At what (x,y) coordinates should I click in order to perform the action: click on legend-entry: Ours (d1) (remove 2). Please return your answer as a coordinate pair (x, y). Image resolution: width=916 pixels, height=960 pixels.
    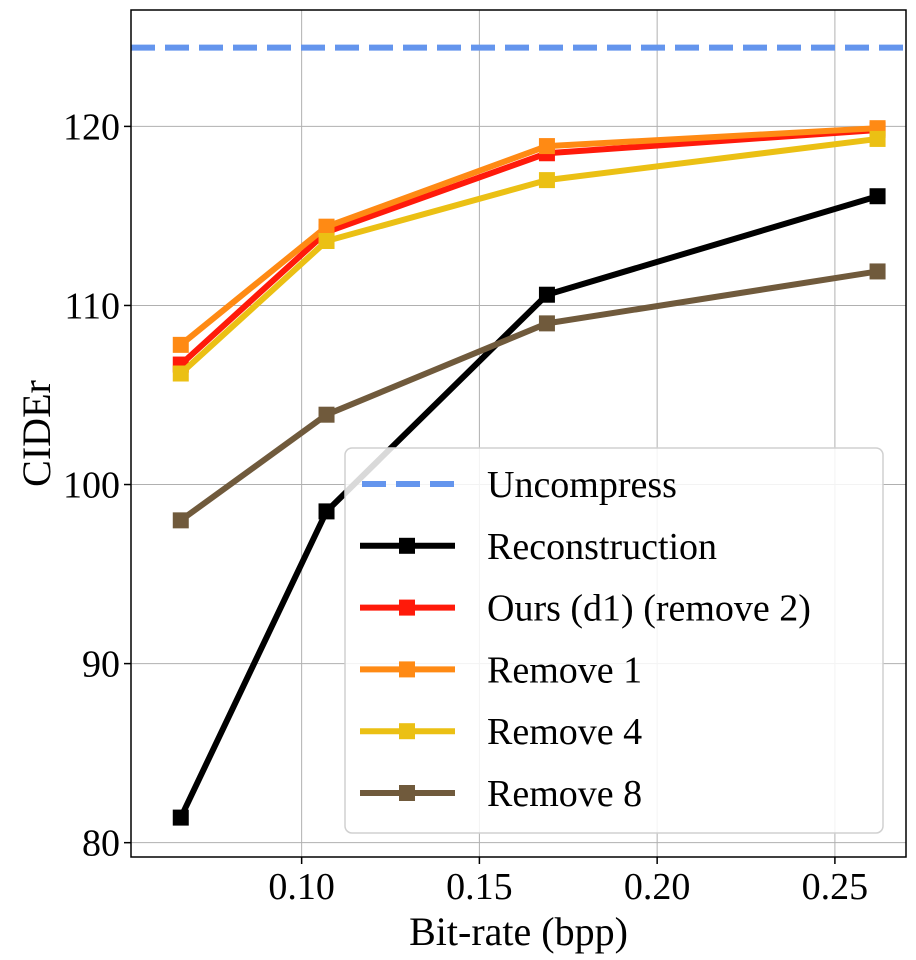
    Looking at the image, I should click on (585, 609).